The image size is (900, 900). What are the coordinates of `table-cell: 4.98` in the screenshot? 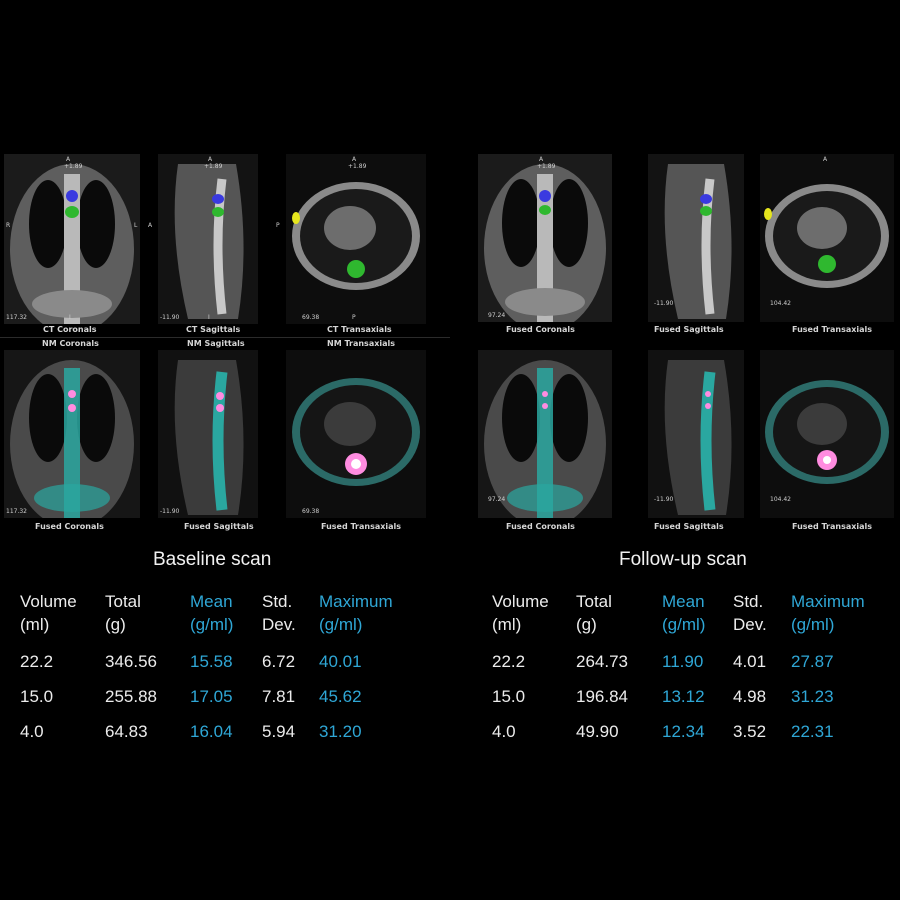 It's located at (750, 696).